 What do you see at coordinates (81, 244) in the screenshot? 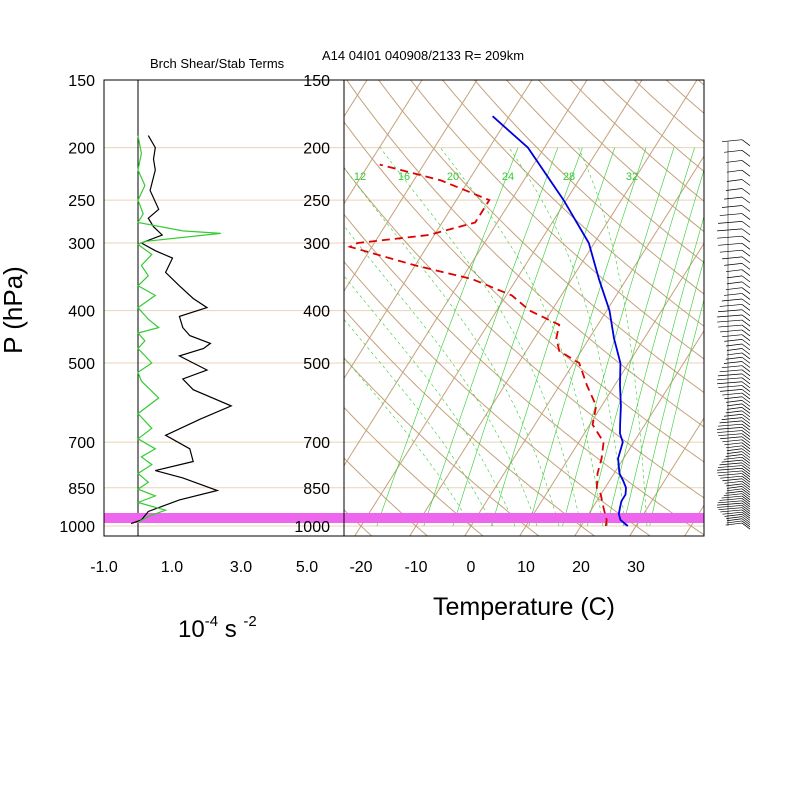
I see `pressure-tick-left: 300` at bounding box center [81, 244].